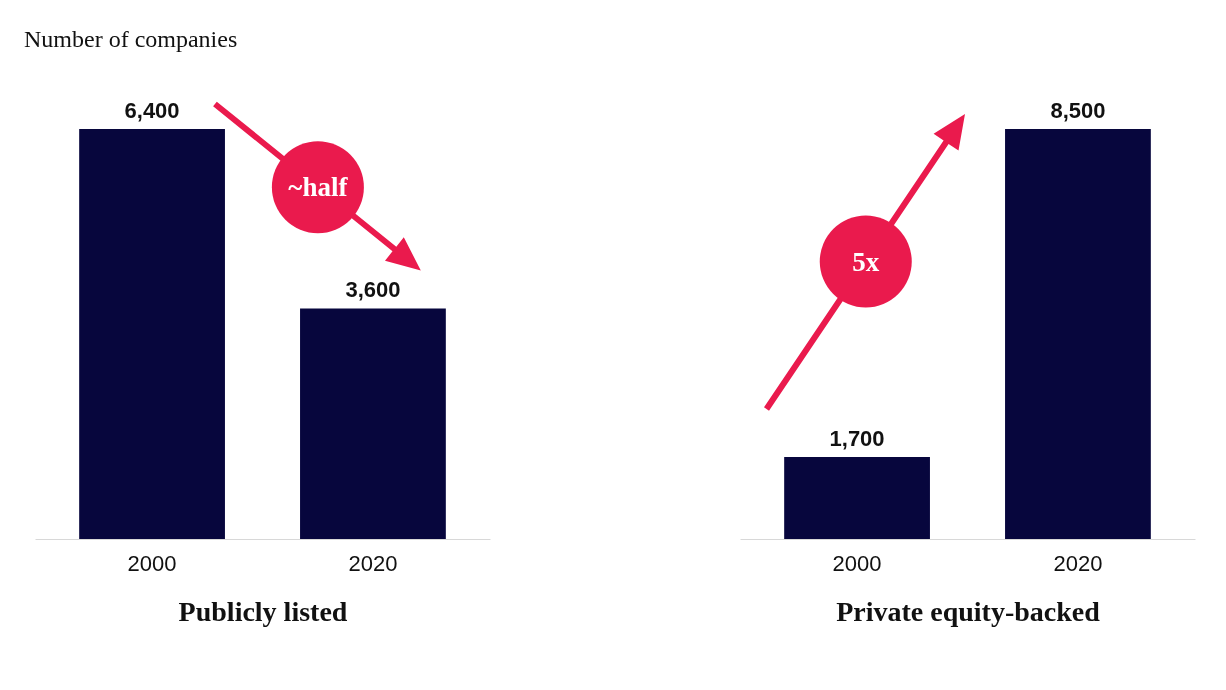 The width and height of the screenshot is (1226, 690). I want to click on annotation: ~half, so click(318, 187).